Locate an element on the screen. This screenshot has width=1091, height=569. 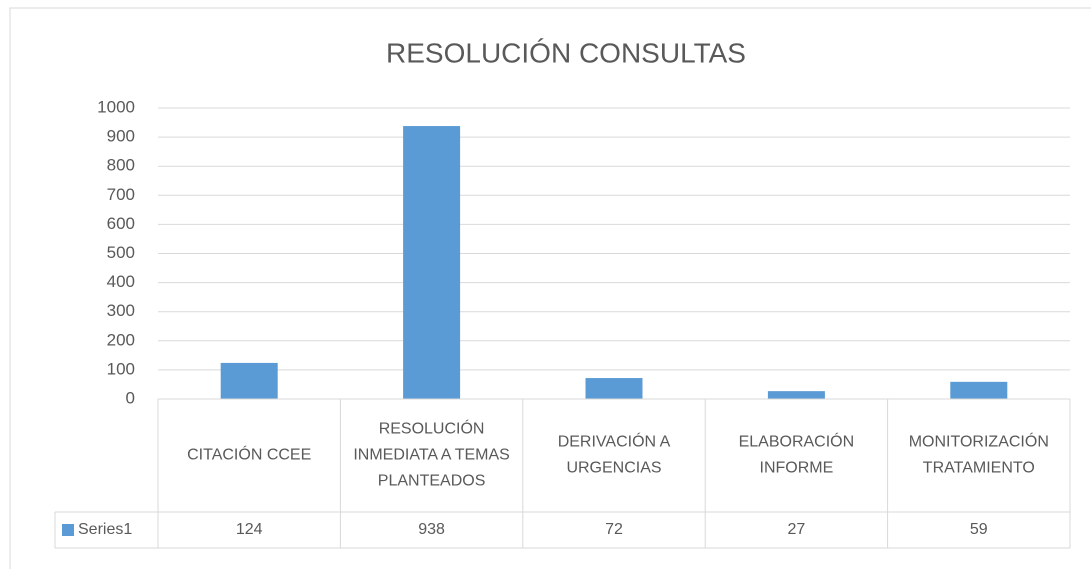
legend-label: Series1 is located at coordinates (105, 529).